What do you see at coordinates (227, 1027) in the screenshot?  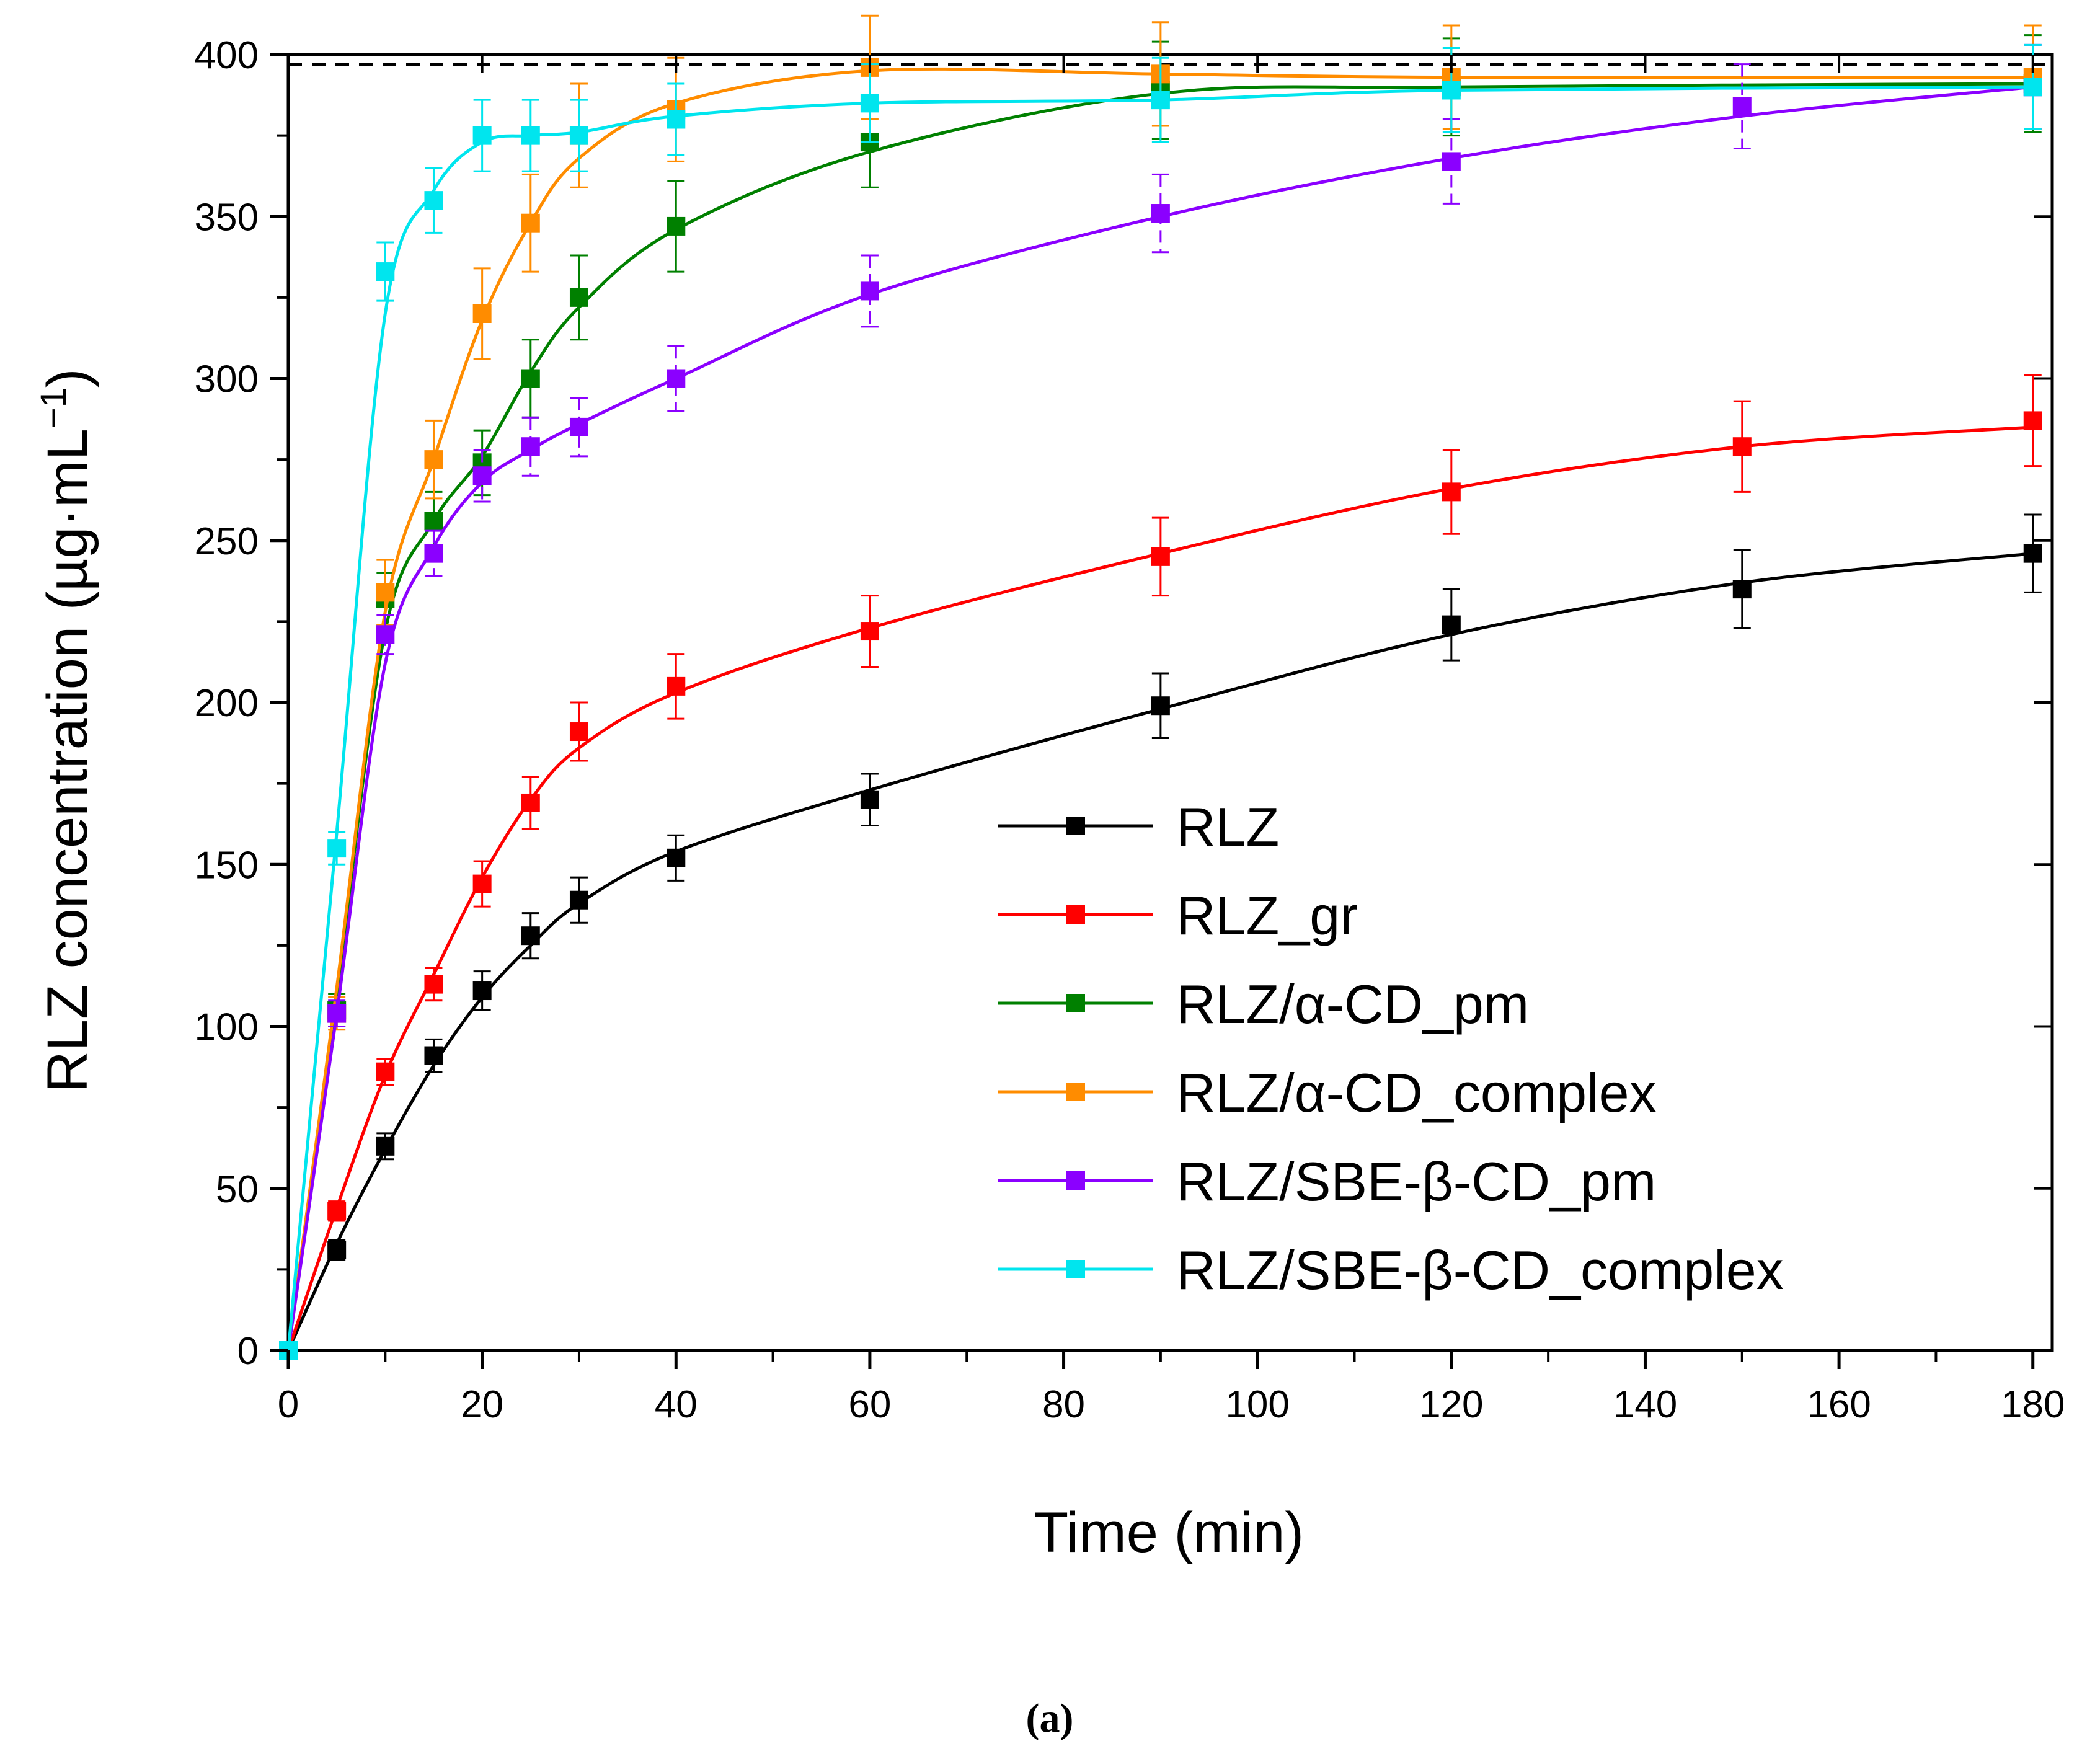 I see `y-tick-label: 100` at bounding box center [227, 1027].